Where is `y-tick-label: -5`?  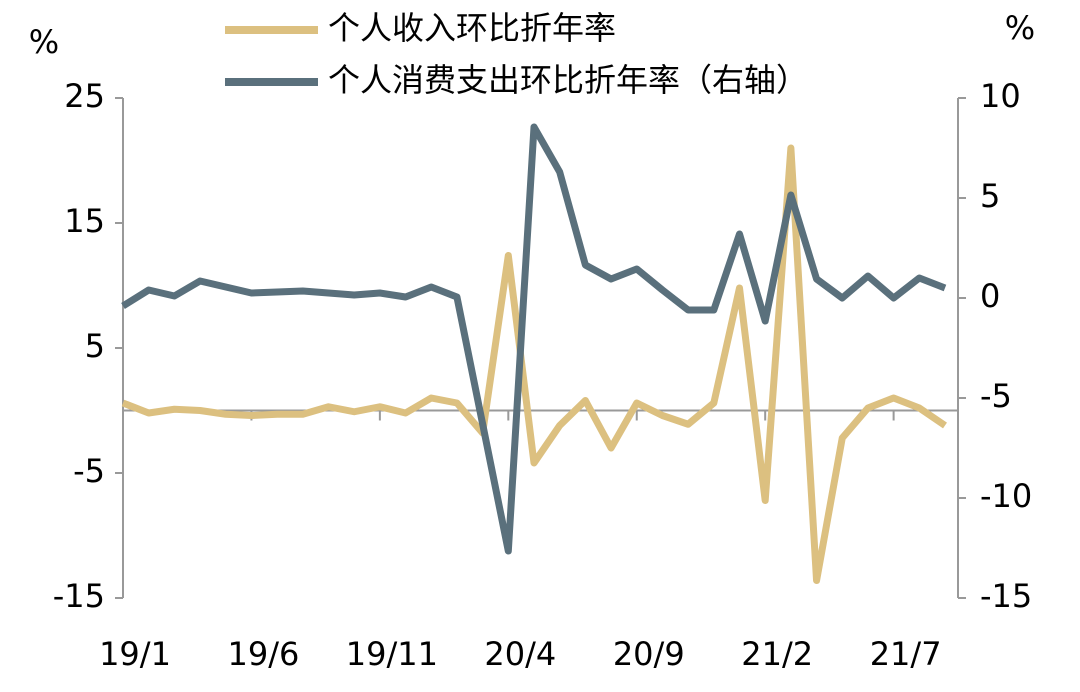 y-tick-label: -5 is located at coordinates (89, 471).